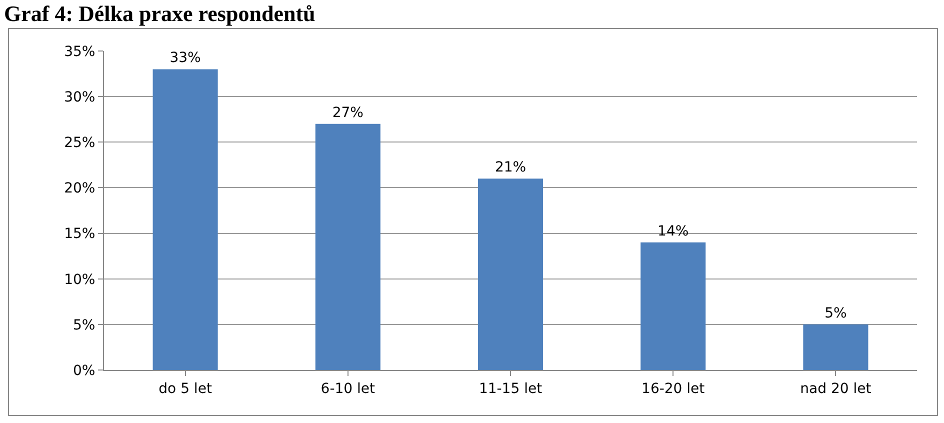  I want to click on x-tick-label: do 5 let, so click(185, 388).